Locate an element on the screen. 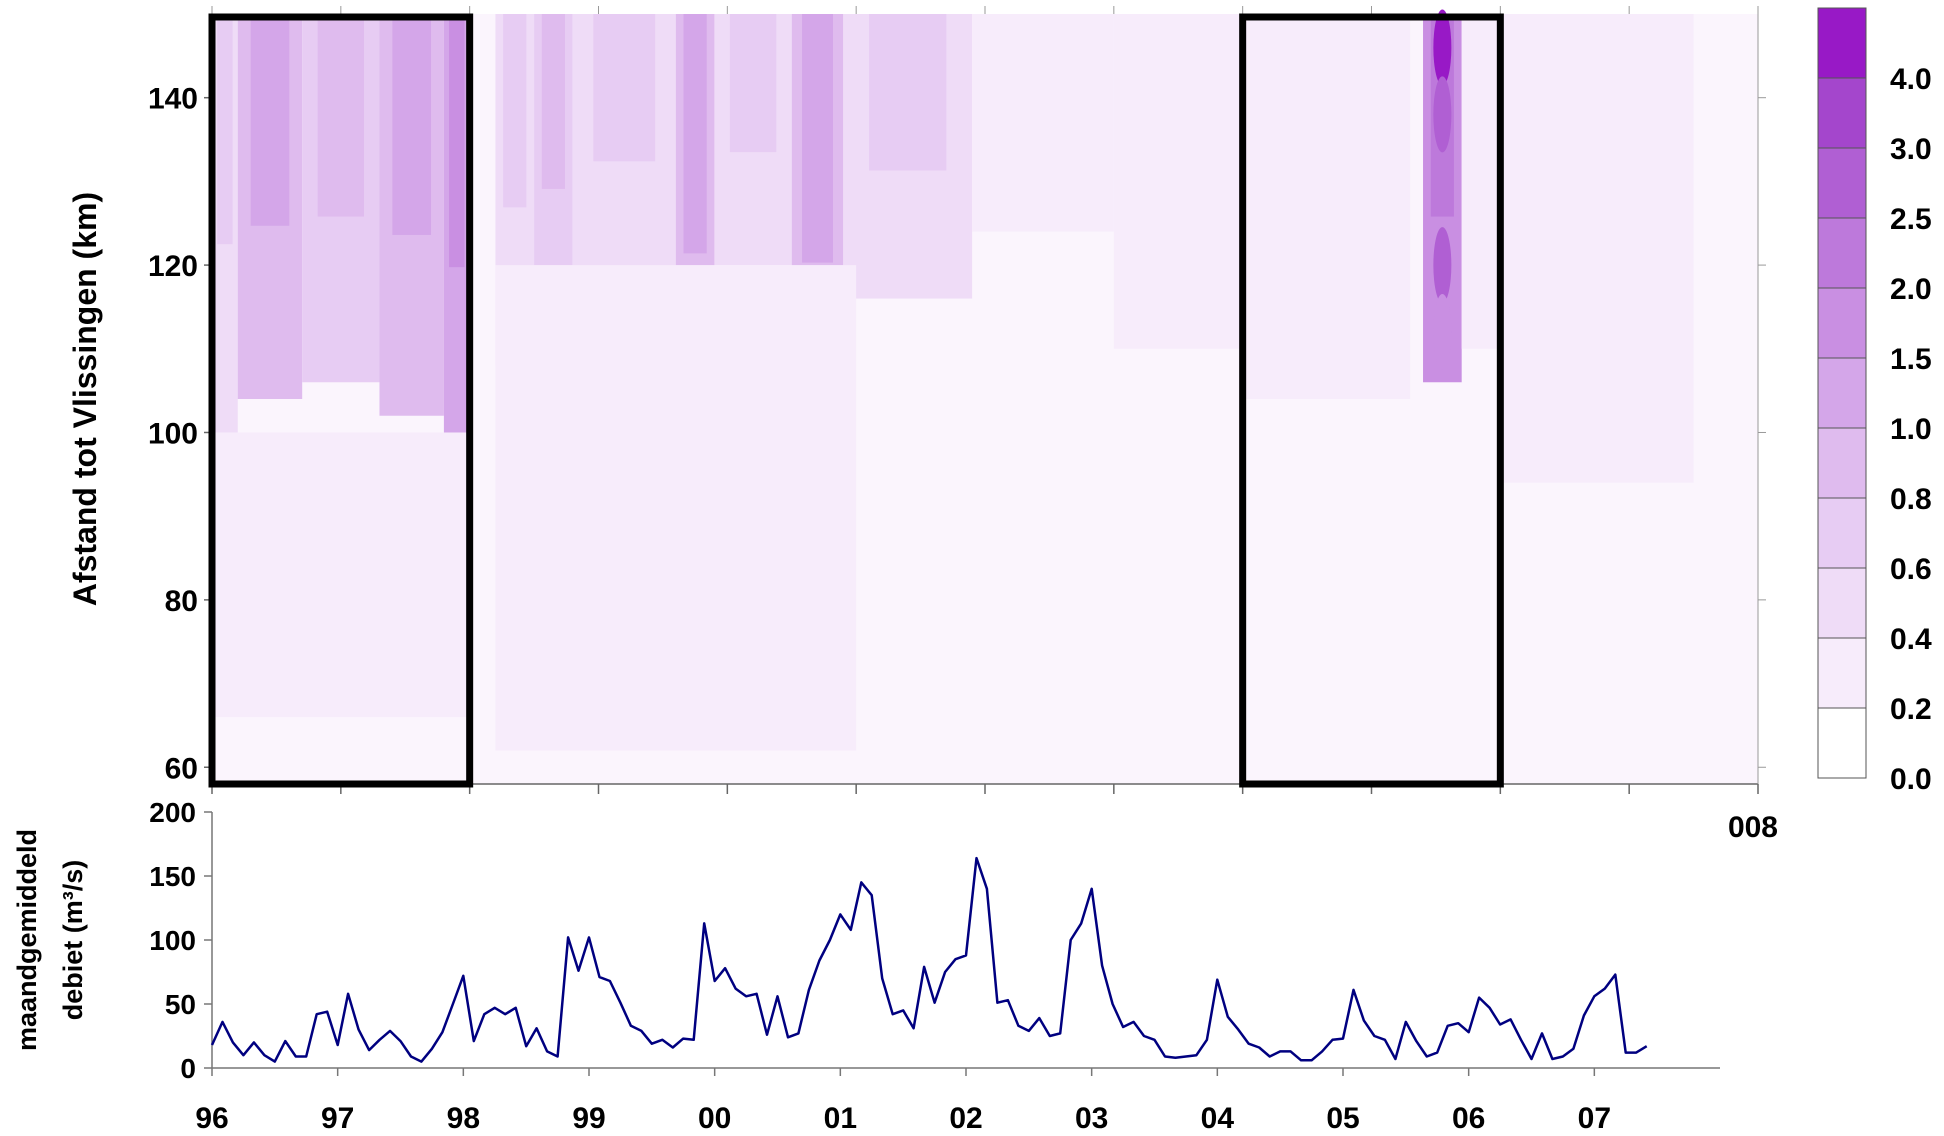 Image resolution: width=1944 pixels, height=1136 pixels. heatmap-y-tick-label: 80 is located at coordinates (181, 601).